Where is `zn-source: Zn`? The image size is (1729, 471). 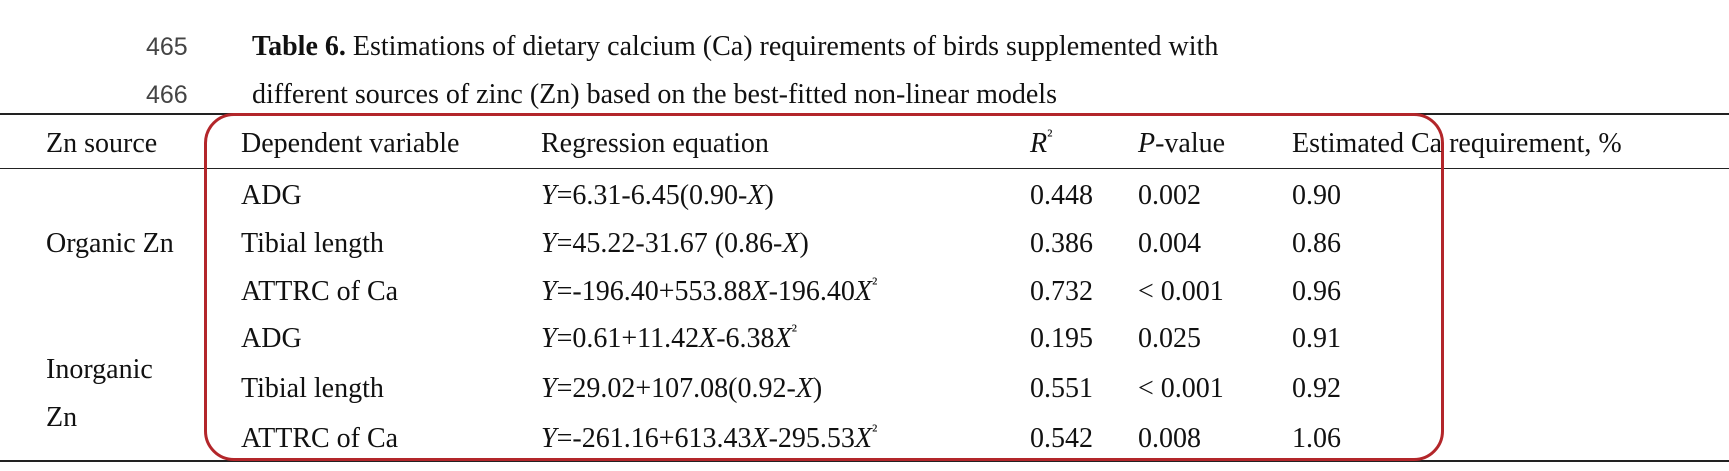
zn-source: Zn is located at coordinates (62, 417).